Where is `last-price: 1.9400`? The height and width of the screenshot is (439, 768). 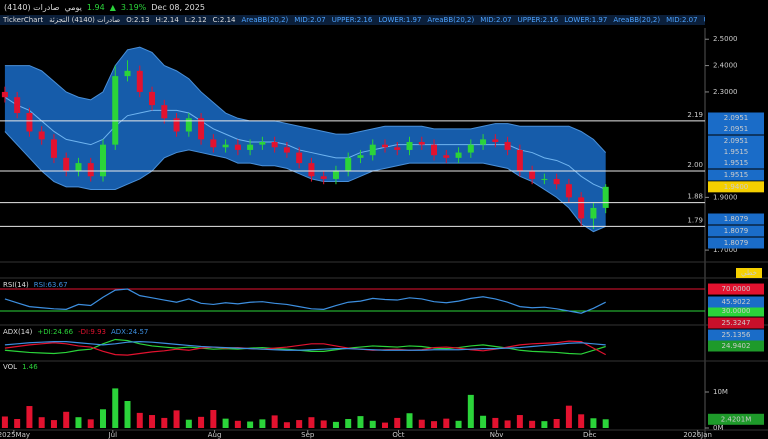 last-price: 1.9400 is located at coordinates (736, 187).